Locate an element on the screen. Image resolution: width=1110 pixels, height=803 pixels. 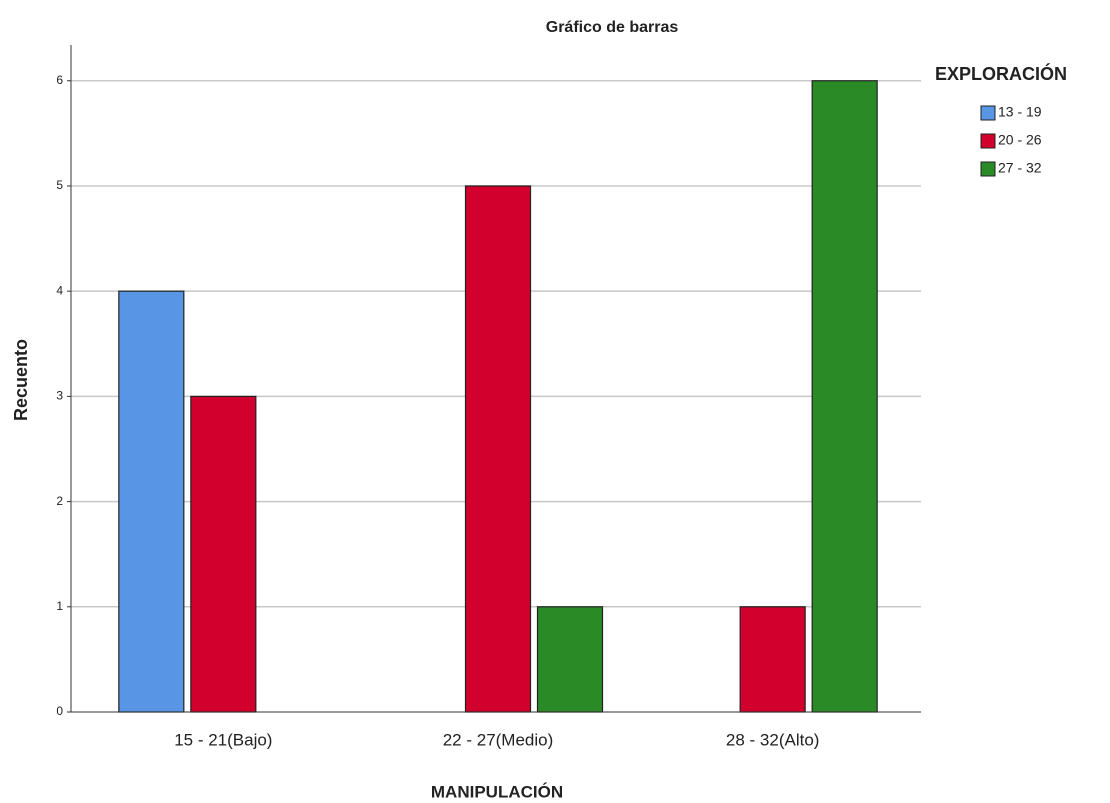
legend-label: 20 - 26 is located at coordinates (1020, 140).